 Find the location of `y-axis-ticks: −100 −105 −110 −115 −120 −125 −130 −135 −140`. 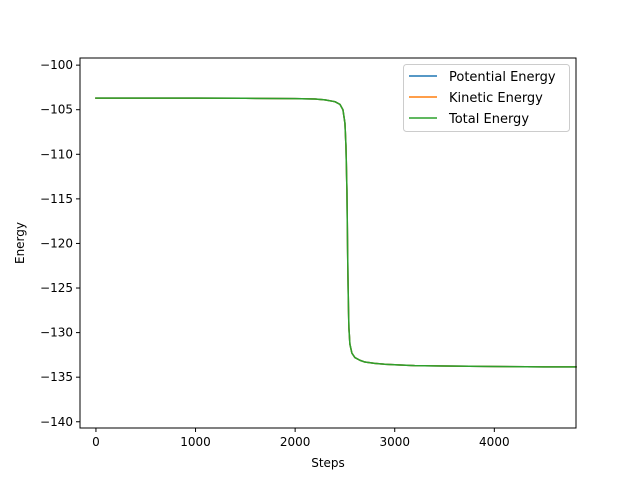

y-axis-ticks: −100 −105 −110 −115 −120 −125 −130 −135 −140 is located at coordinates (60, 243).